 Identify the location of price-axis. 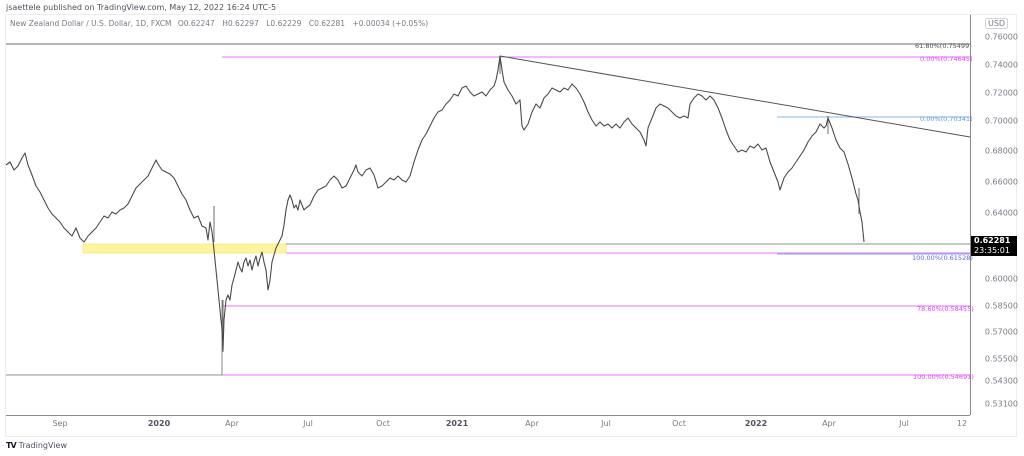
(993, 215).